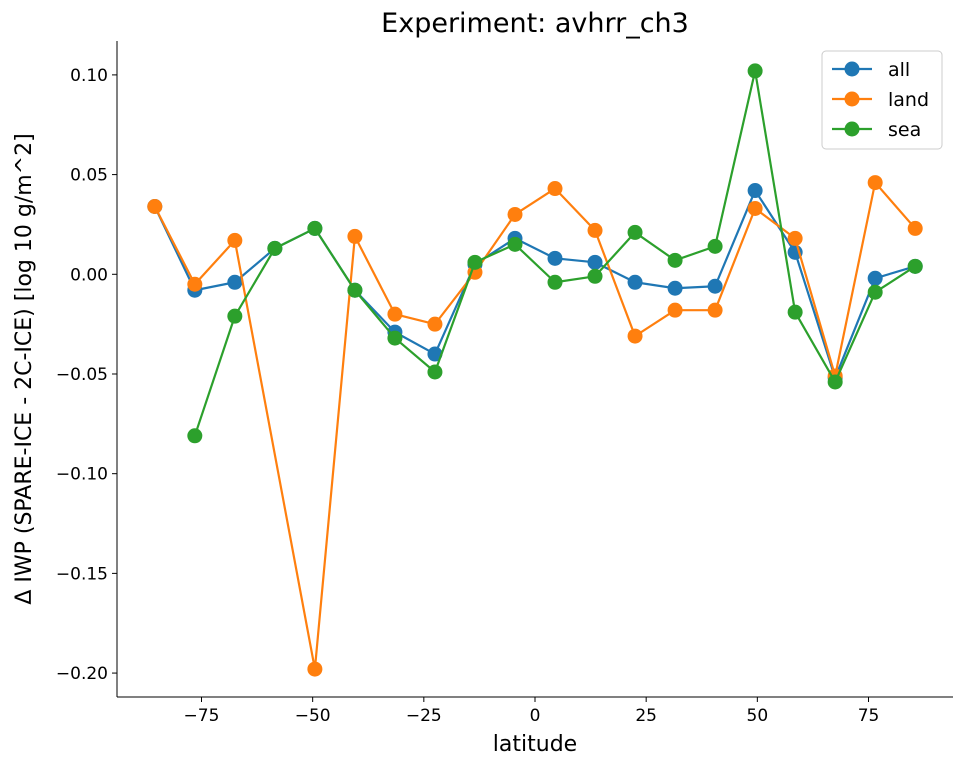 This screenshot has width=966, height=766. Describe the element at coordinates (535, 23) in the screenshot. I see `chart-title: Experiment: avhrr_ch3` at that location.